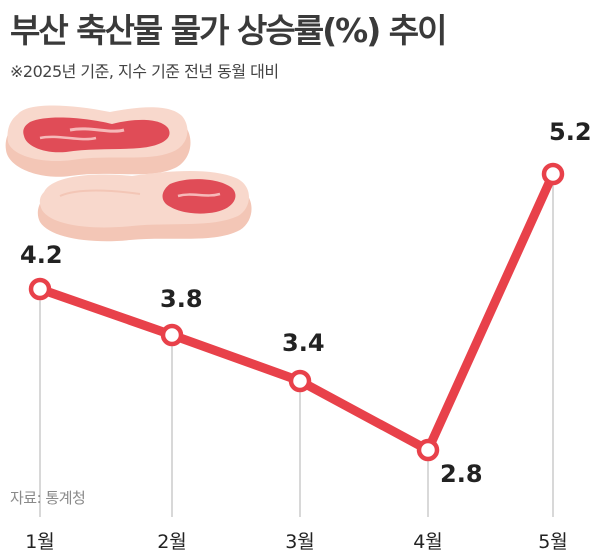  I want to click on x-tick-label: 4월, so click(428, 542).